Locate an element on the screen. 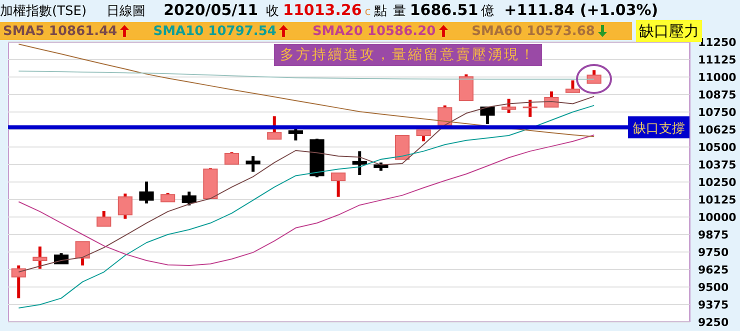  text: SMA60 10573.68 is located at coordinates (534, 31).